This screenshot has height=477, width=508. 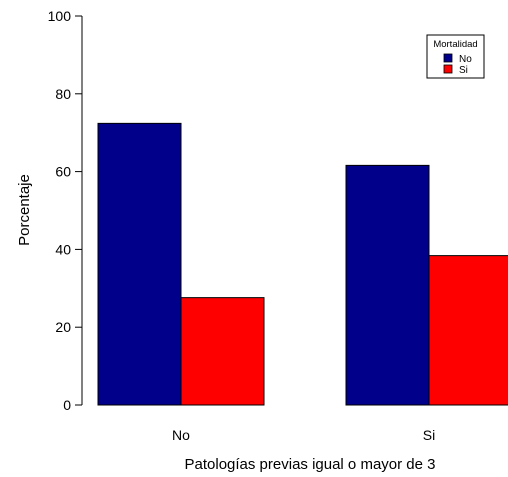 What do you see at coordinates (222, 351) in the screenshot?
I see `bar-no-si` at bounding box center [222, 351].